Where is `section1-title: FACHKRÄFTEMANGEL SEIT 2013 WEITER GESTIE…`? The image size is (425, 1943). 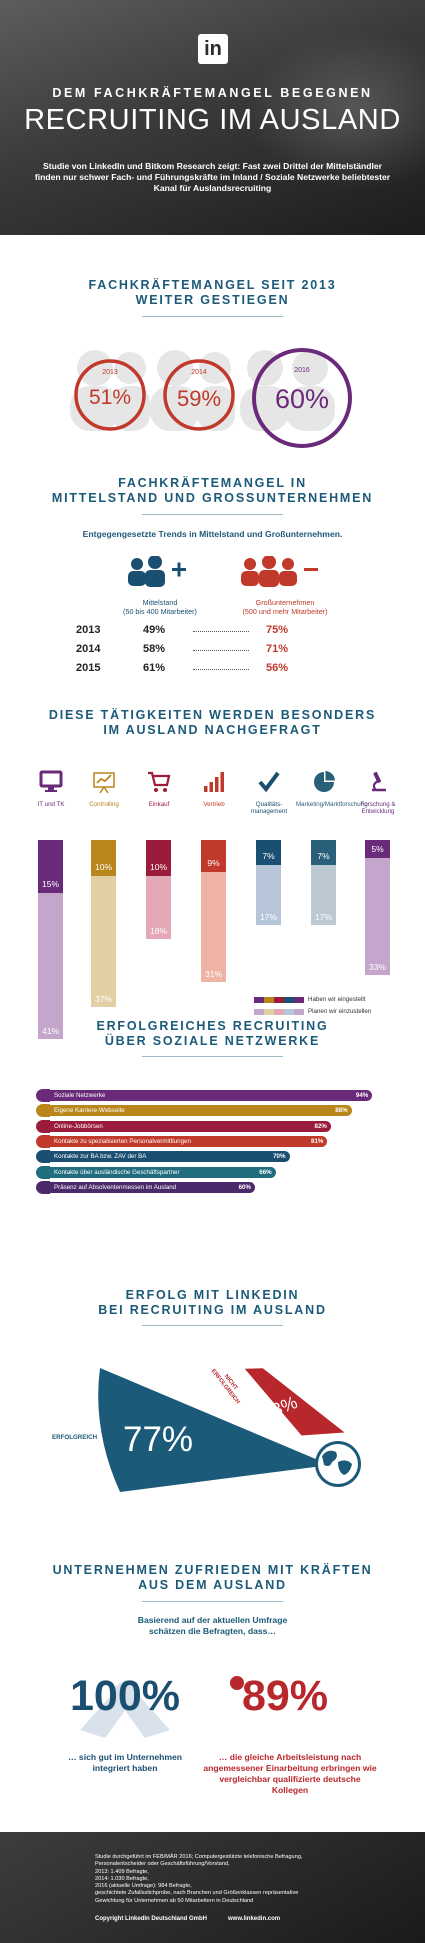 section1-title: FACHKRÄFTEMANGEL SEIT 2013 WEITER GESTIE… is located at coordinates (212, 293).